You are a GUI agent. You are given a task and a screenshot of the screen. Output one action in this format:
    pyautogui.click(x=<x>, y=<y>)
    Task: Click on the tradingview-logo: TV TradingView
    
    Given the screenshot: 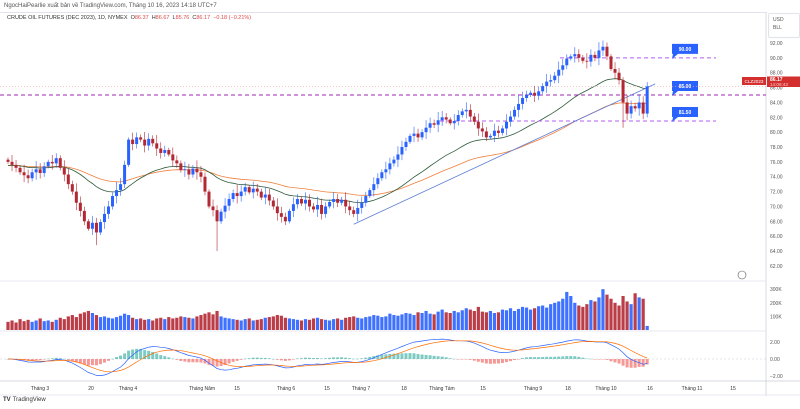 What is the action you would take?
    pyautogui.click(x=24, y=400)
    